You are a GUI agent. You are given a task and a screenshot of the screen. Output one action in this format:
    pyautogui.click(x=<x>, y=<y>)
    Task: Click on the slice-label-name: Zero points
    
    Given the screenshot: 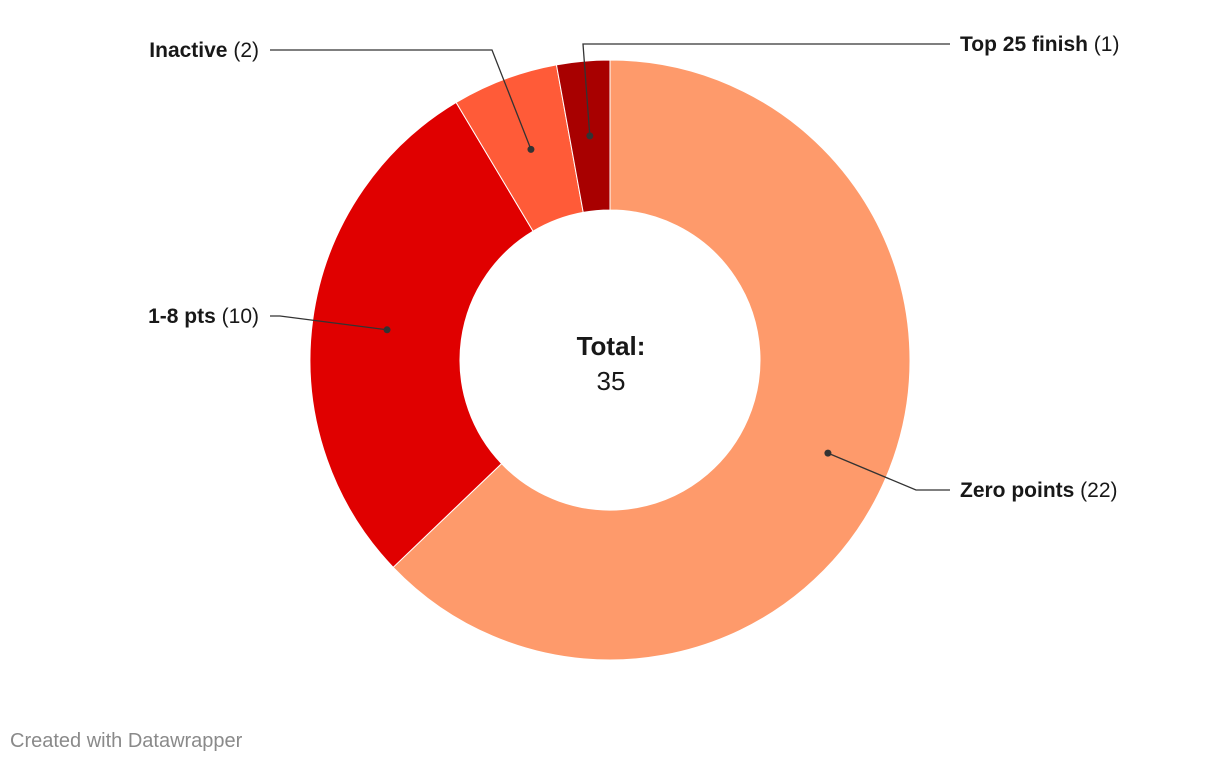 What is the action you would take?
    pyautogui.click(x=1017, y=490)
    